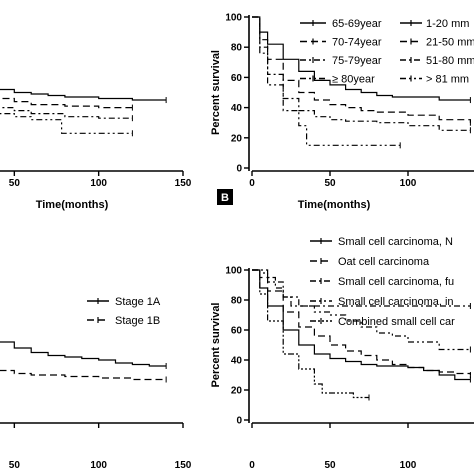 The height and width of the screenshot is (474, 474). I want to click on panel-letter-box, so click(225, 197).